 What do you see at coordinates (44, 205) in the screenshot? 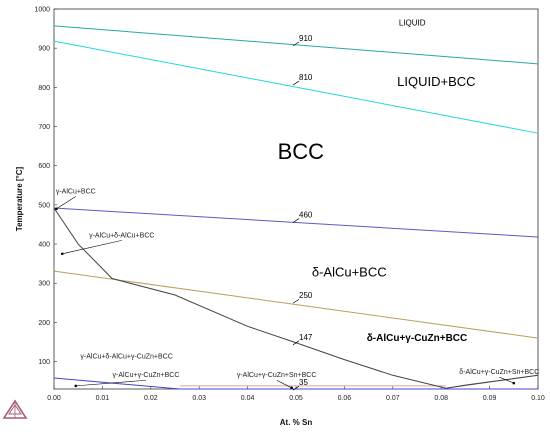
I see `y-tick-label-4: 500` at bounding box center [44, 205].